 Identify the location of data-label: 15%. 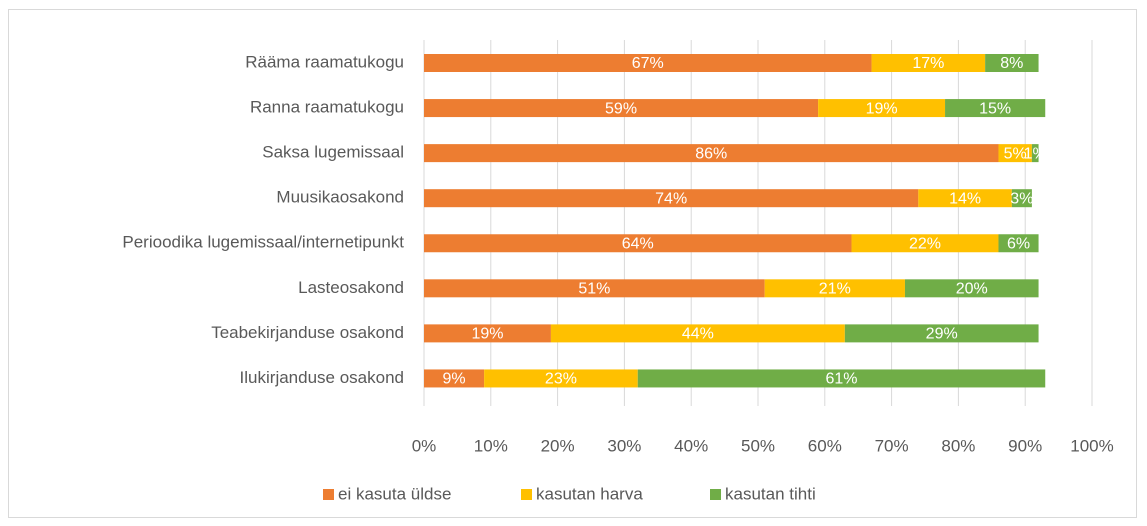
(995, 108).